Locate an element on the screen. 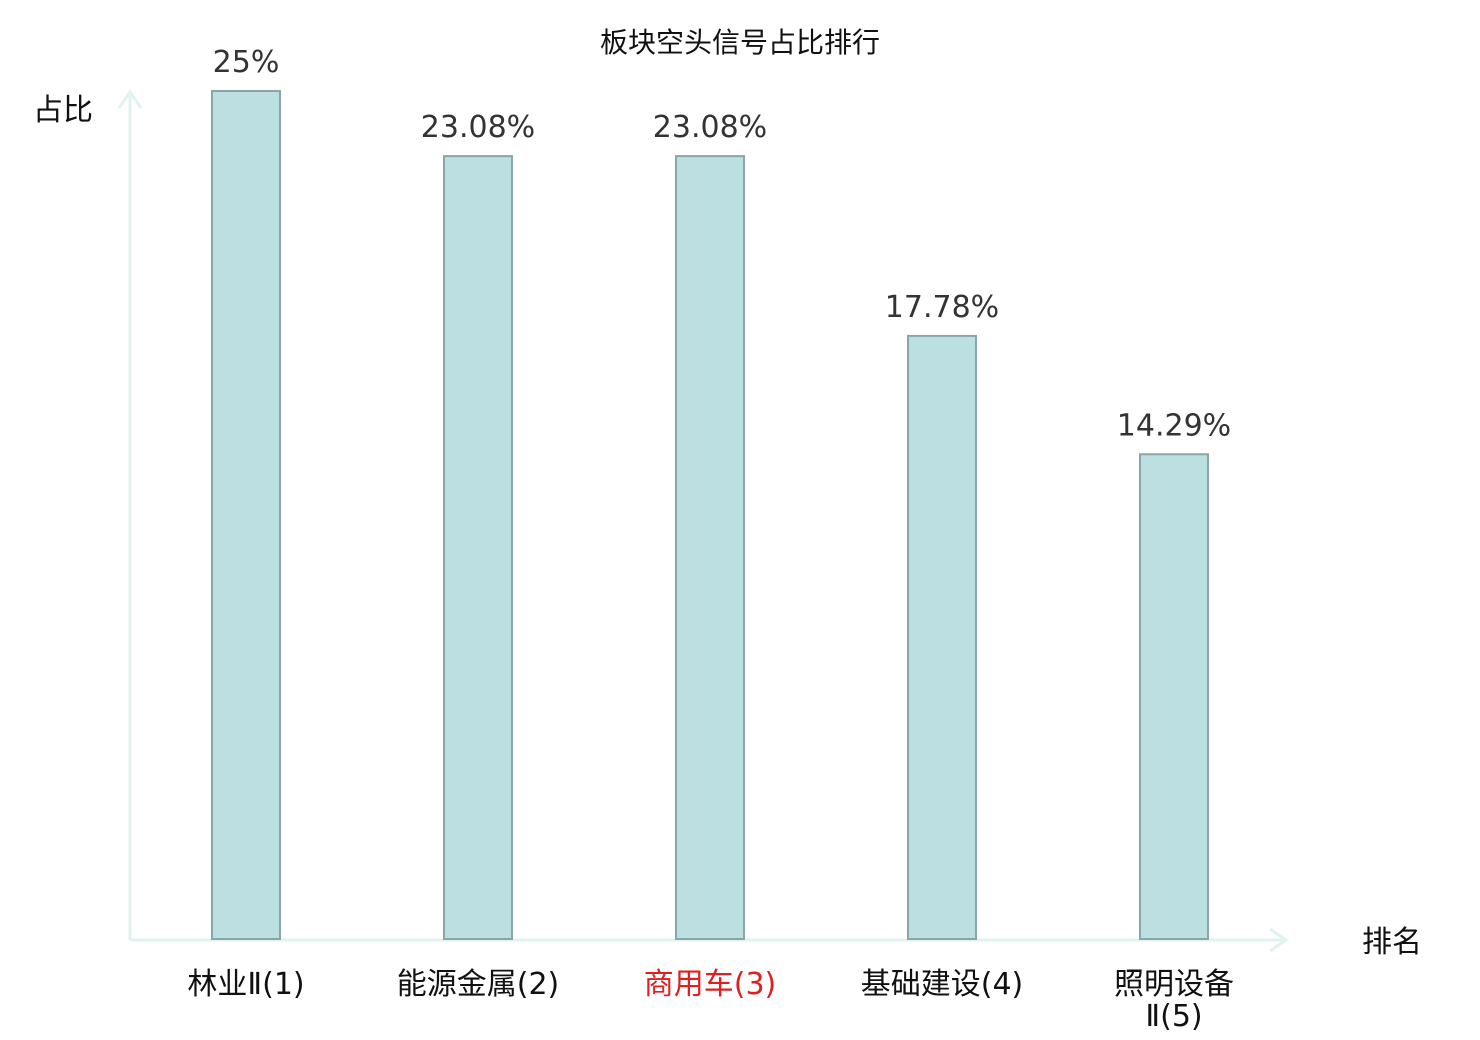 The height and width of the screenshot is (1040, 1480). value-label-1: 25% is located at coordinates (246, 62).